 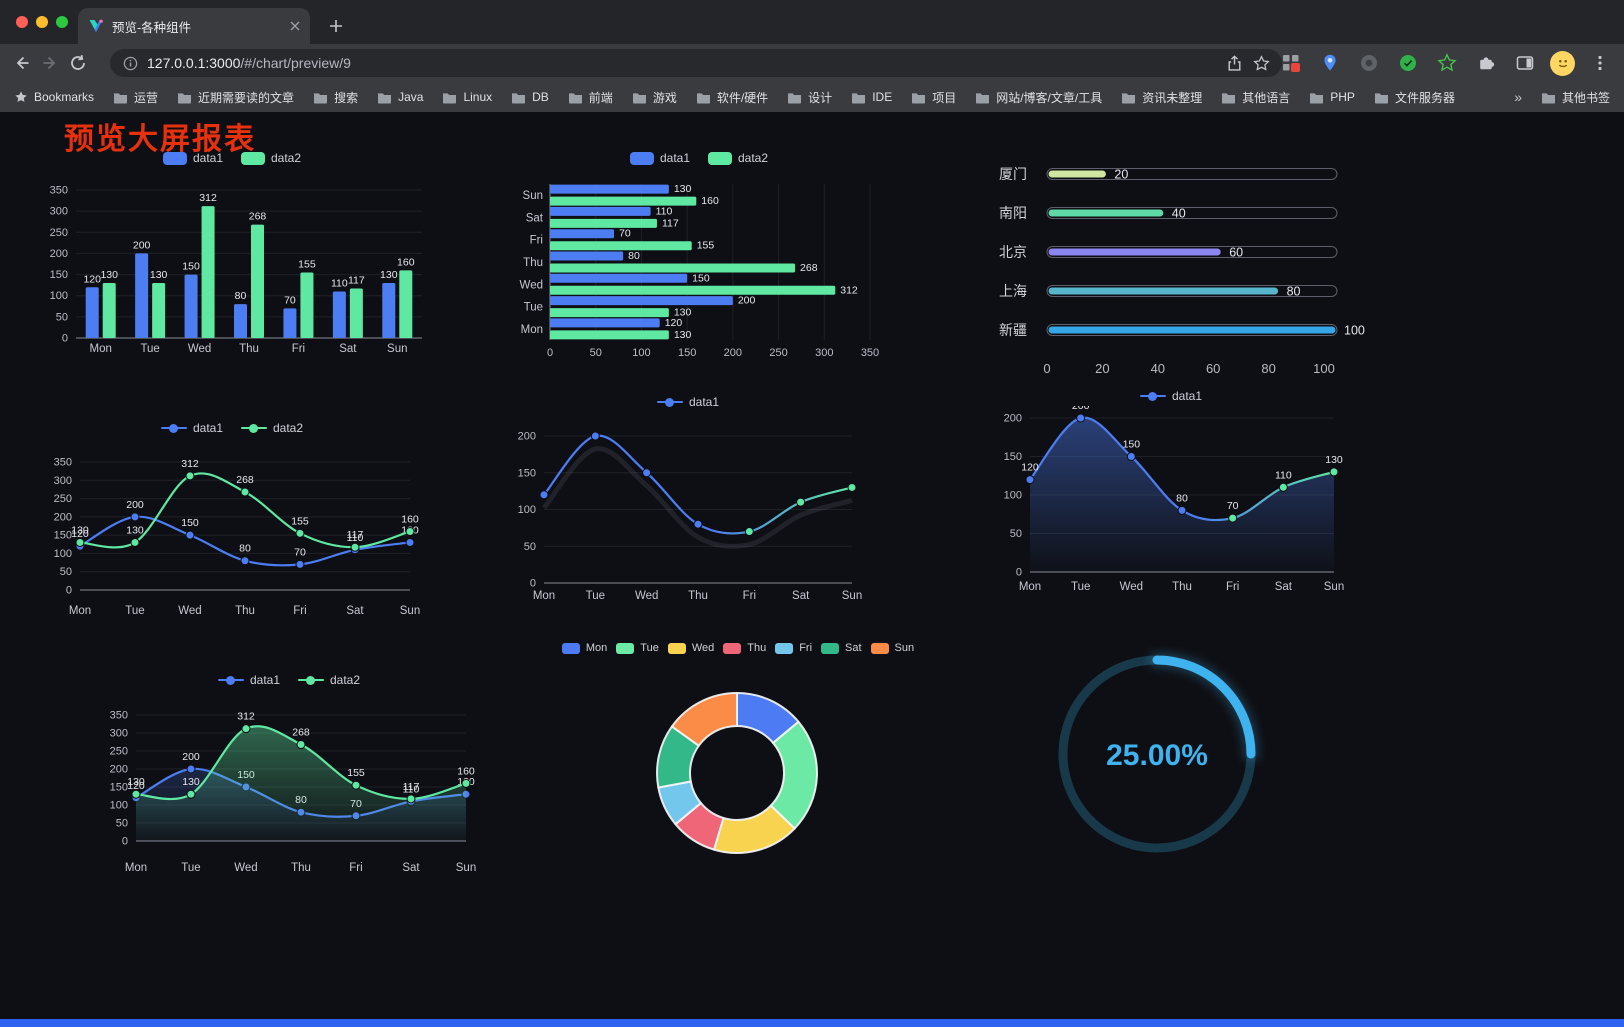 I want to click on legend-item-Wed: Wed, so click(x=690, y=648).